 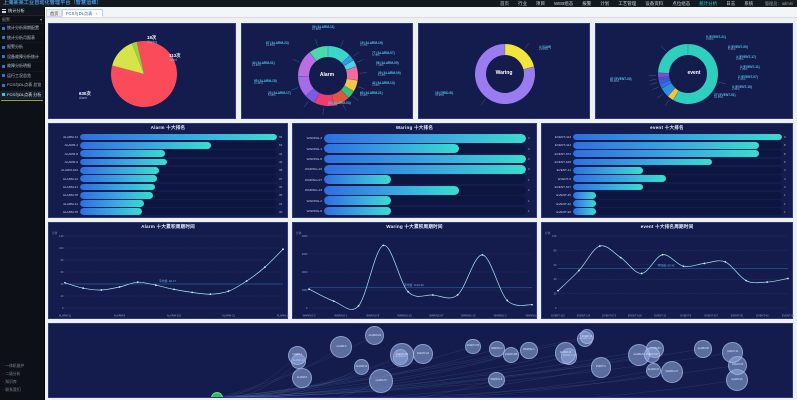 What do you see at coordinates (667, 170) in the screenshot?
I see `bar-row: EVENT-11 3` at bounding box center [667, 170].